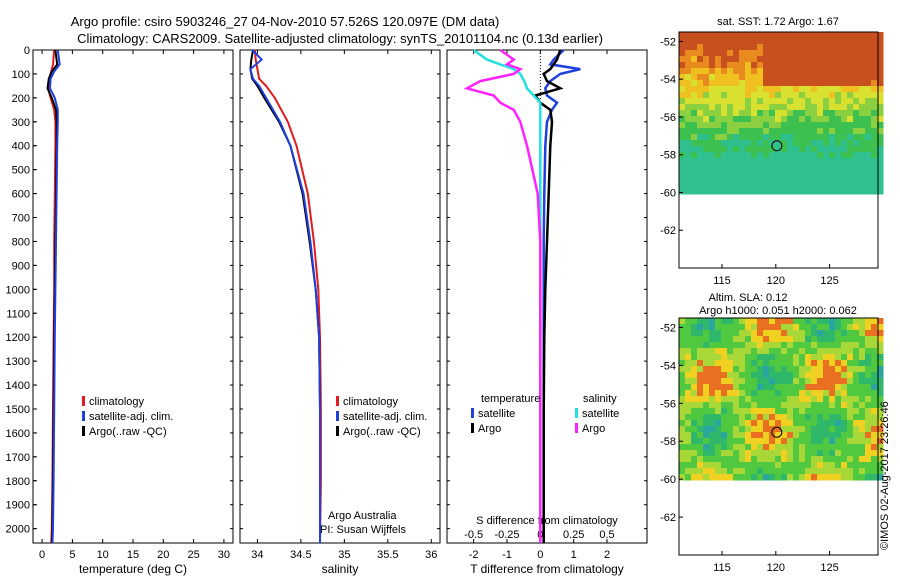  Describe the element at coordinates (668, 366) in the screenshot. I see `y-tick-label: -54` at that location.